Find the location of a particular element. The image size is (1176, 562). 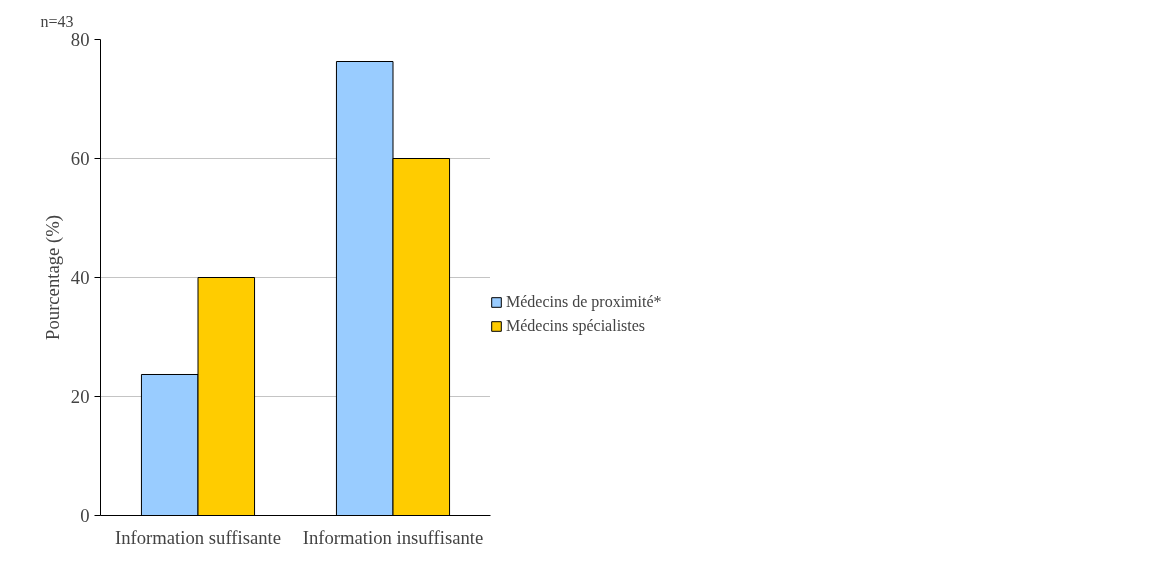

y-tick-label: 20 is located at coordinates (80, 396).